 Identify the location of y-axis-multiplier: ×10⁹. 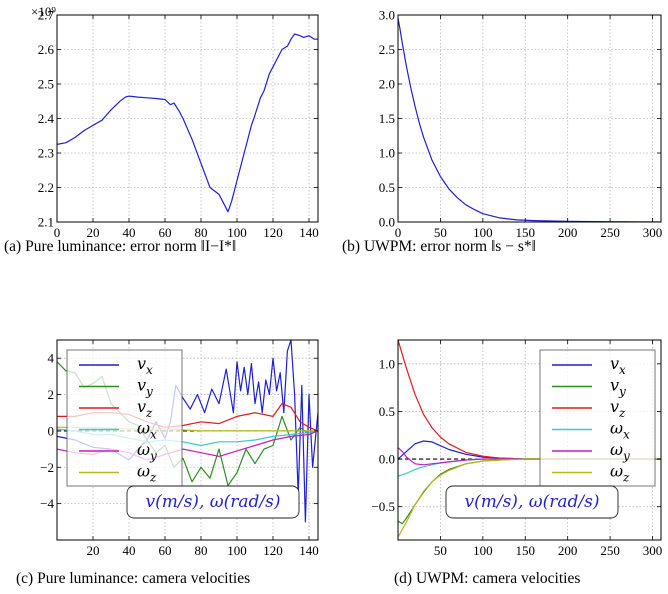
(43, 11).